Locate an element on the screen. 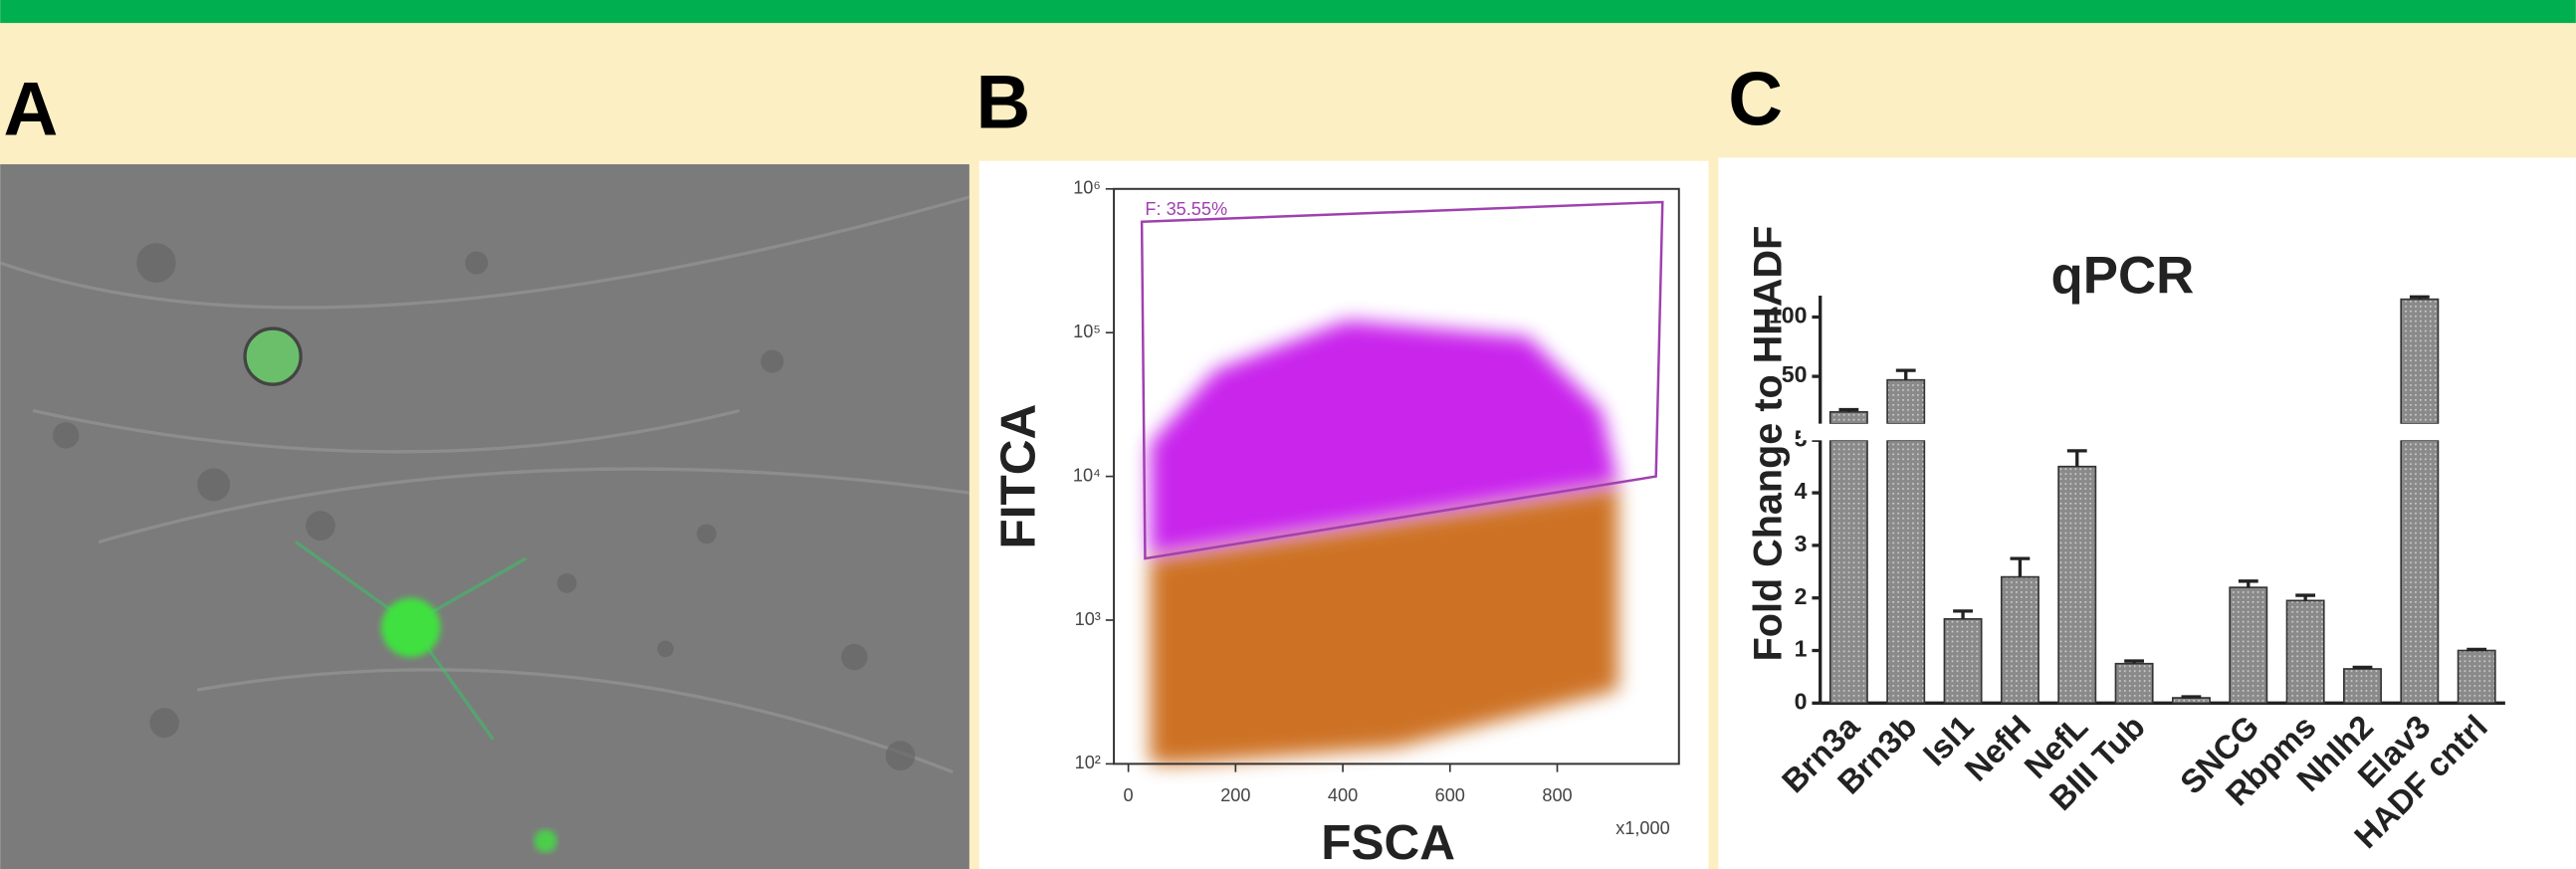 The width and height of the screenshot is (2576, 869). panel-label: B is located at coordinates (1002, 103).